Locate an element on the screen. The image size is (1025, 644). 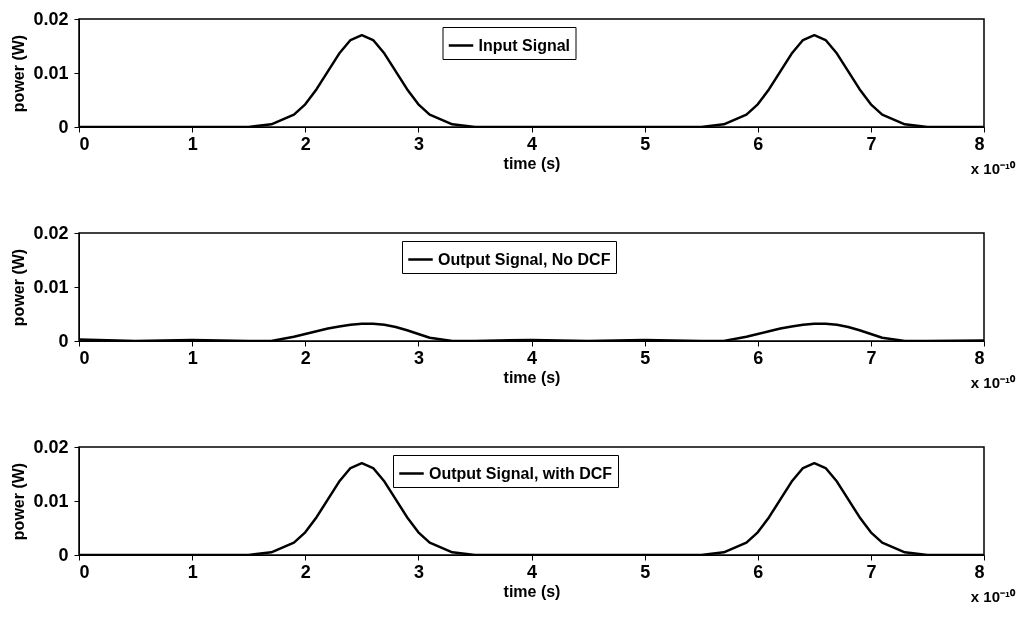
legend-label: Input Signal is located at coordinates (524, 45).